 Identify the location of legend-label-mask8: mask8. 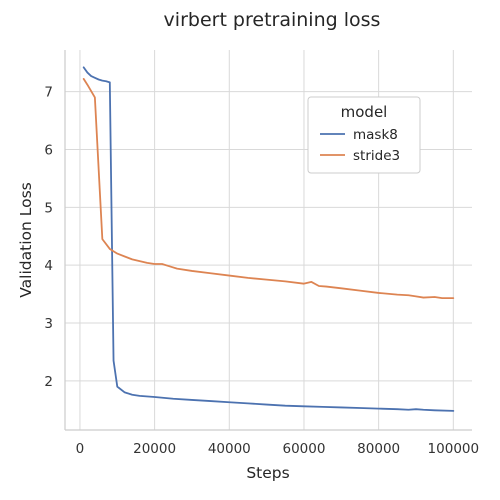
(375, 135).